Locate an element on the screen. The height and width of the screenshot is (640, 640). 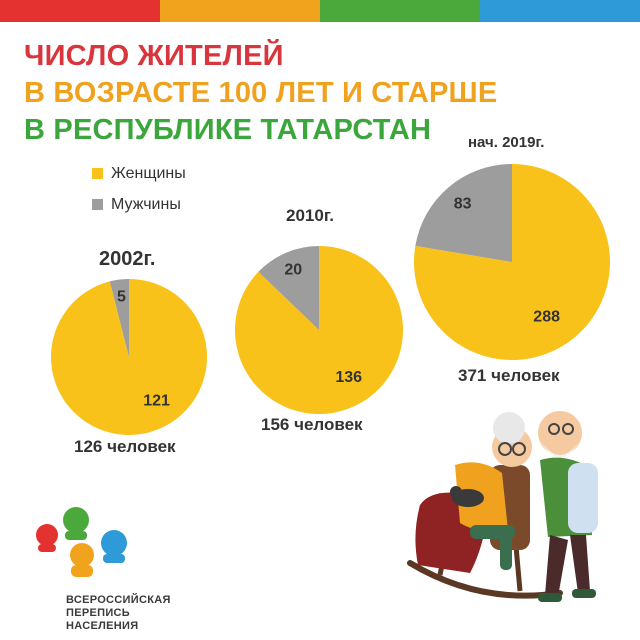
pie-3-slice-women is located at coordinates (511, 262).